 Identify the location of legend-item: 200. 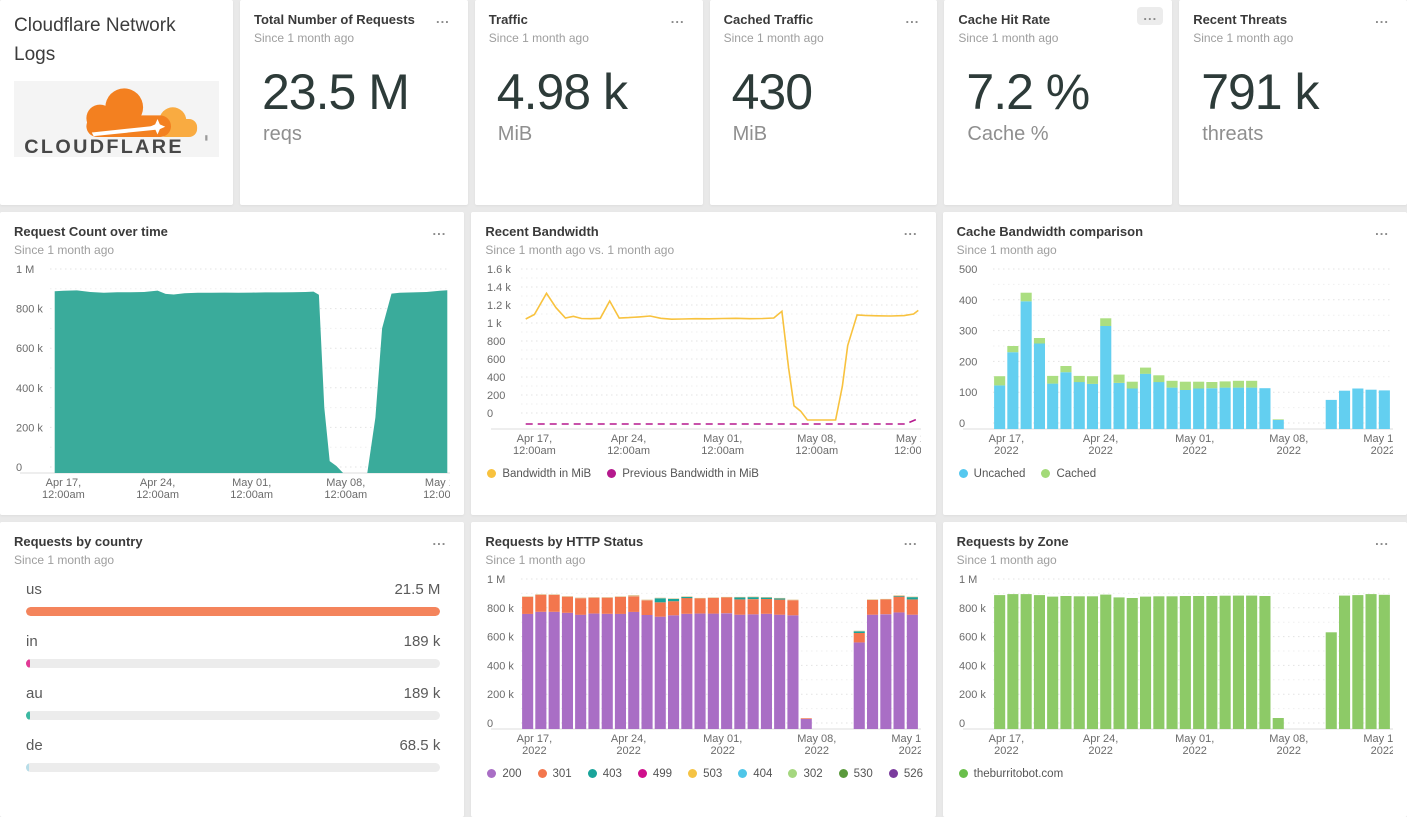
(504, 773).